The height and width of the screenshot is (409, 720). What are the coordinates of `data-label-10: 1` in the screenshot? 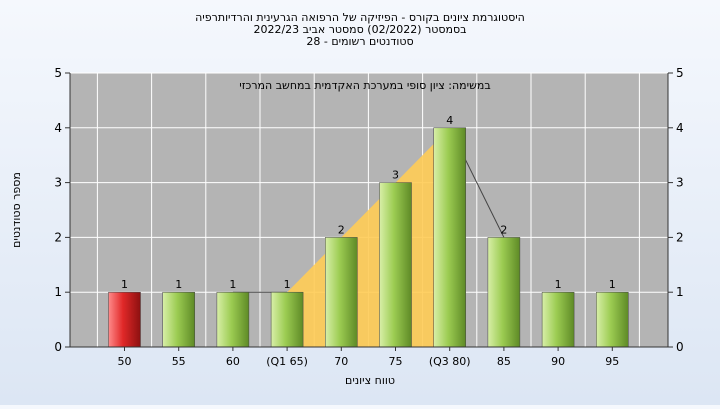 It's located at (612, 284).